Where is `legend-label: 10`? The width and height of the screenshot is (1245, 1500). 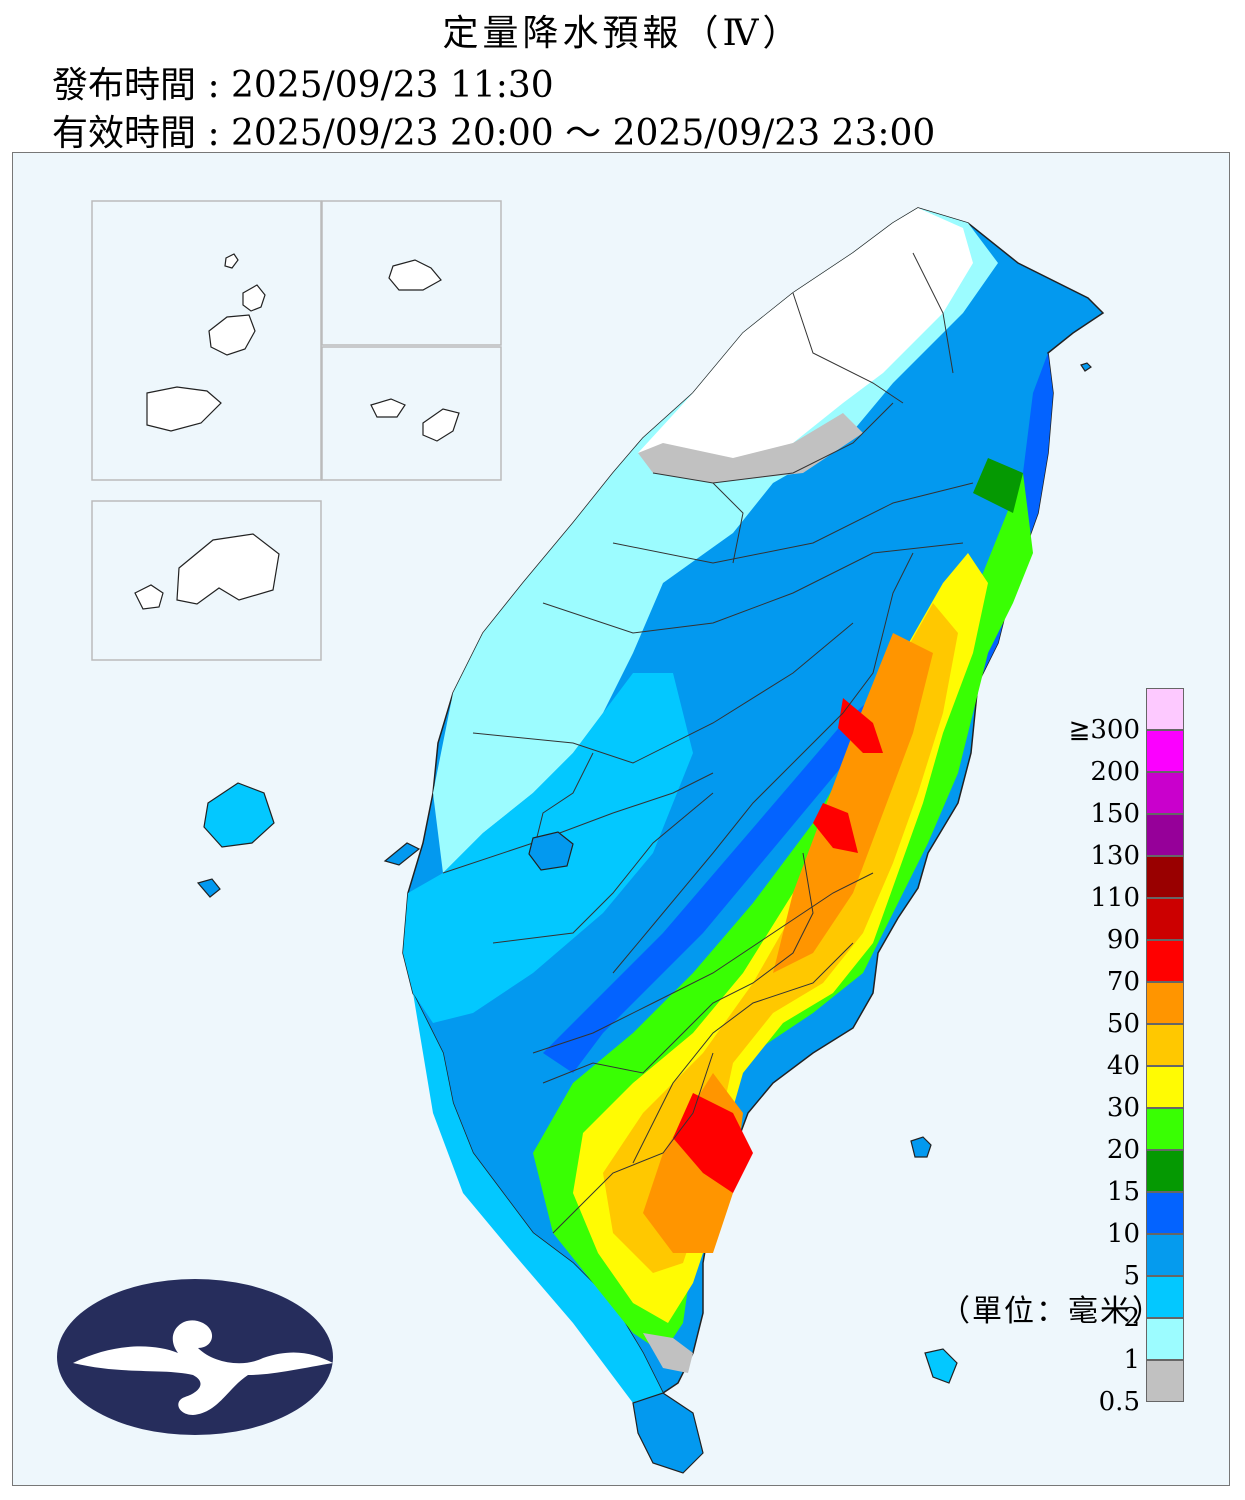
legend-label: 10 is located at coordinates (1123, 1234).